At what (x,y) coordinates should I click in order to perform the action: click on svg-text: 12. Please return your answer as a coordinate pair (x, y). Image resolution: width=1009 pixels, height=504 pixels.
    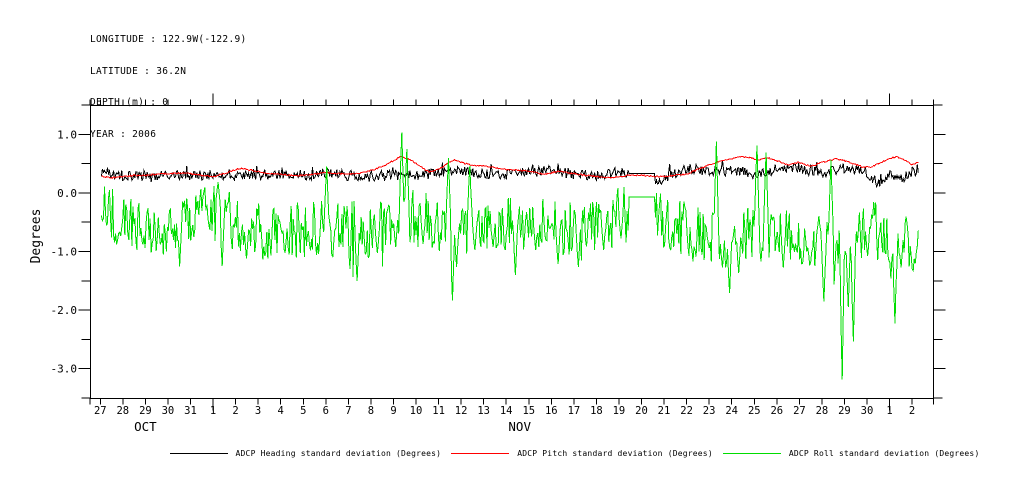
    Looking at the image, I should click on (461, 411).